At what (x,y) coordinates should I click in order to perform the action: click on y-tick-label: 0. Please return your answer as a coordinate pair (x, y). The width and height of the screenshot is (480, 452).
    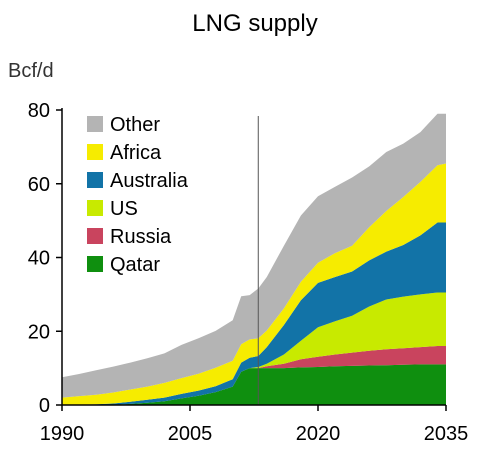
    Looking at the image, I should click on (44, 406).